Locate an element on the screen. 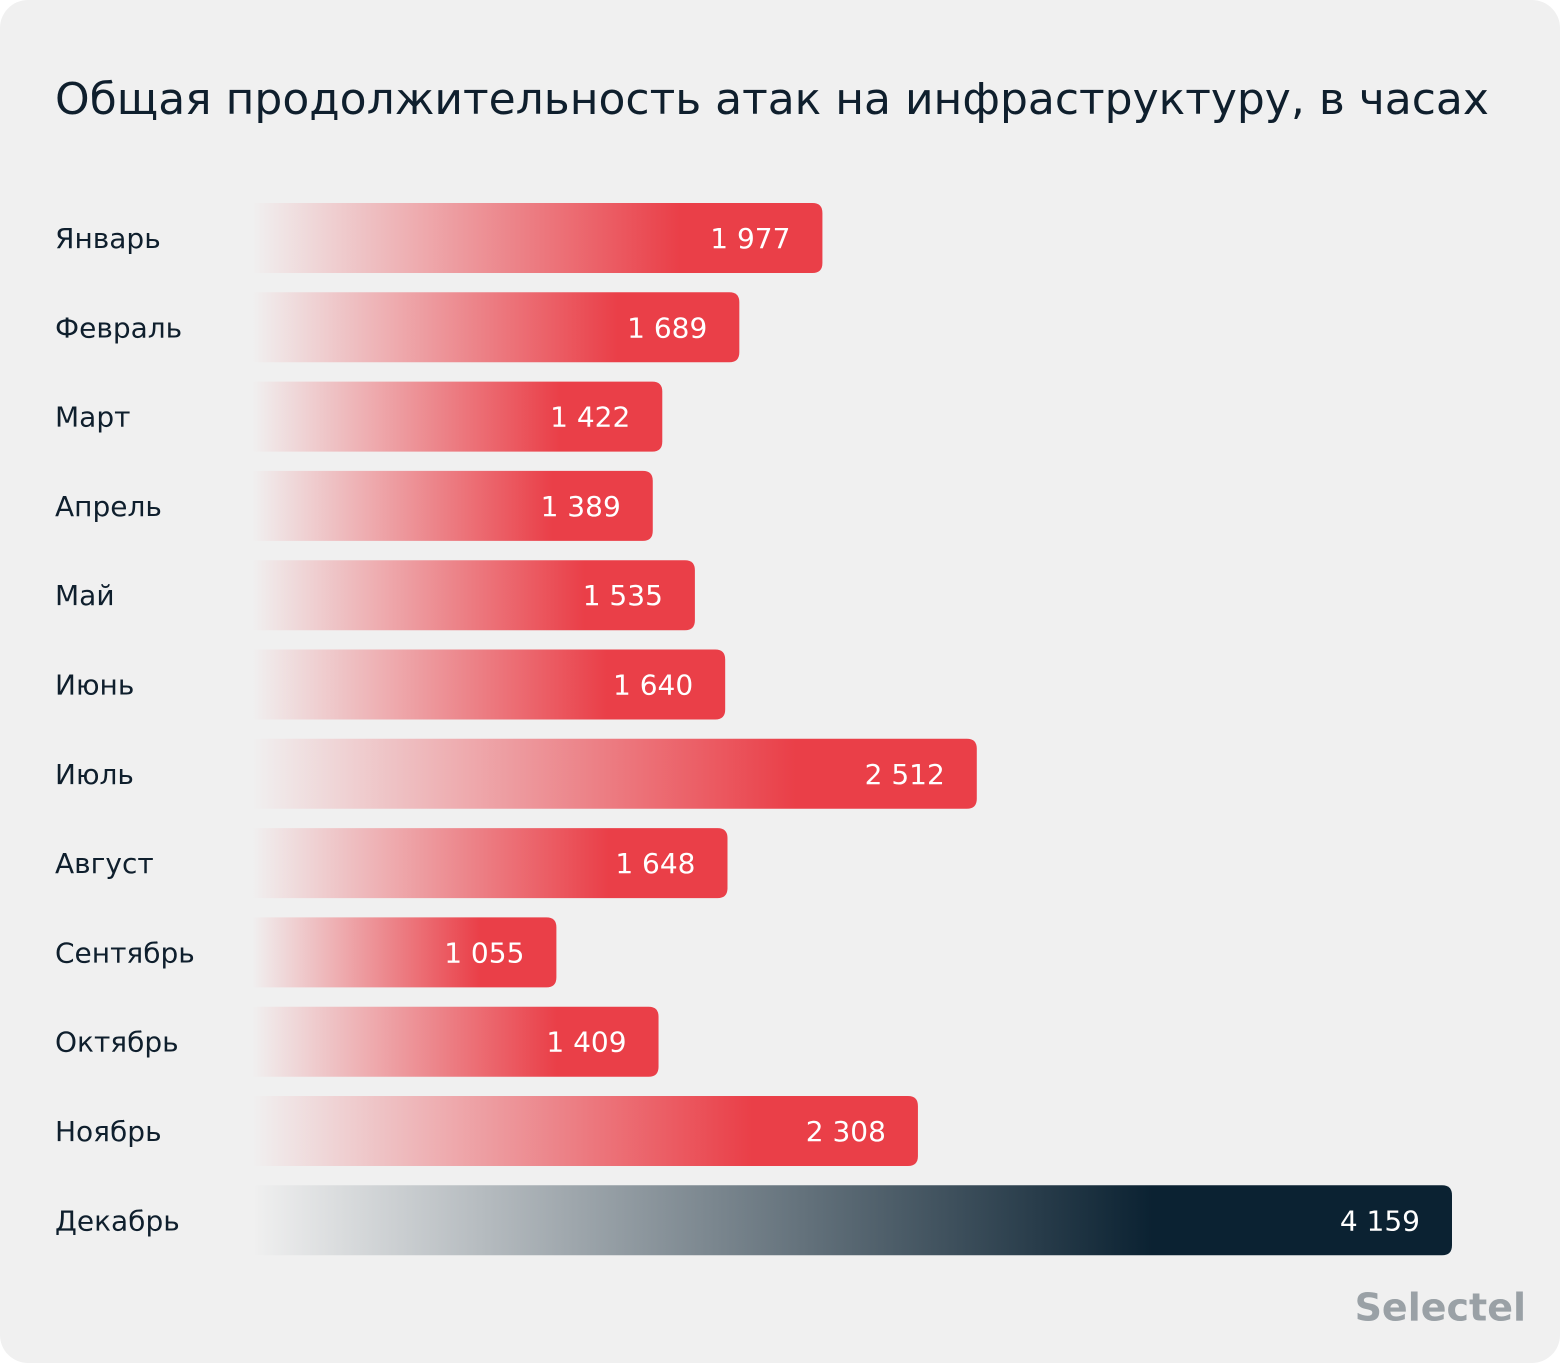 Image resolution: width=1560 pixels, height=1363 pixels. category-label: Ноябрь is located at coordinates (108, 1131).